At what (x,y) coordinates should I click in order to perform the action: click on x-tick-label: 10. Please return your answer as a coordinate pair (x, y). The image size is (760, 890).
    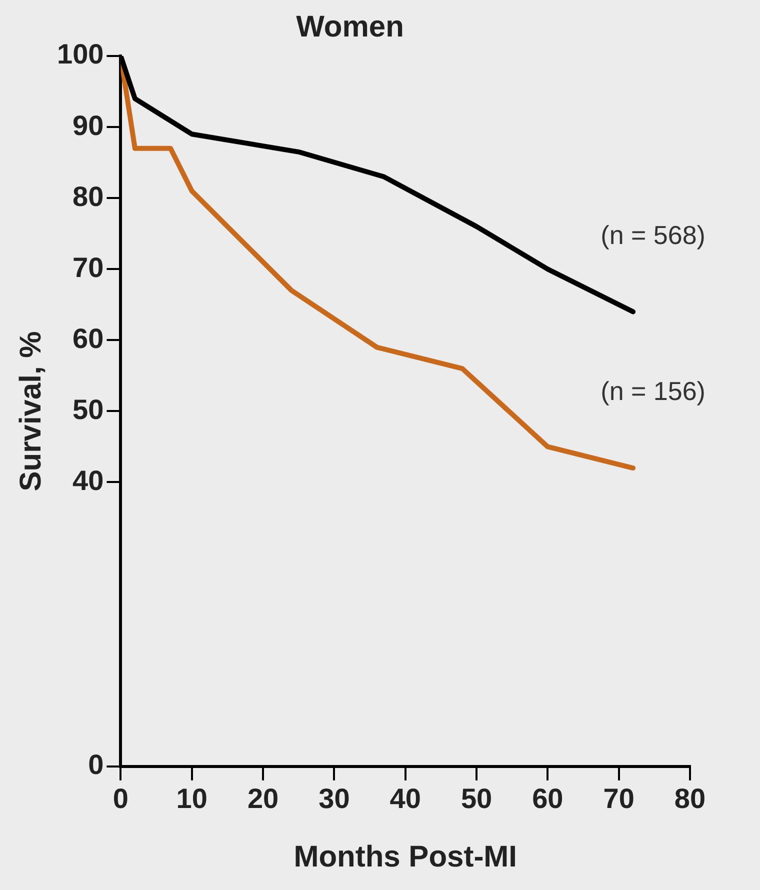
    Looking at the image, I should click on (192, 798).